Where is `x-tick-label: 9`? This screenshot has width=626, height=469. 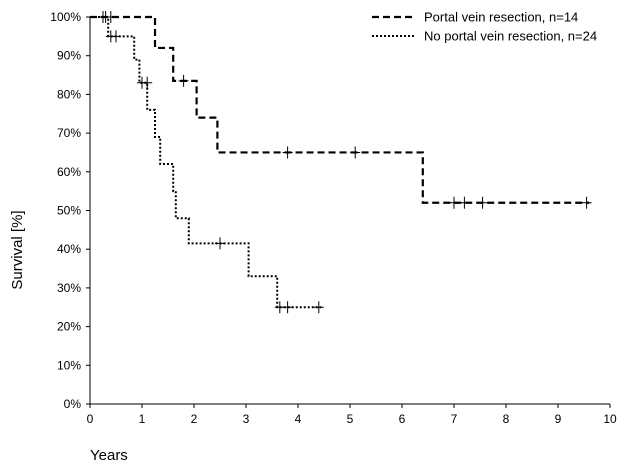 x-tick-label: 9 is located at coordinates (558, 419).